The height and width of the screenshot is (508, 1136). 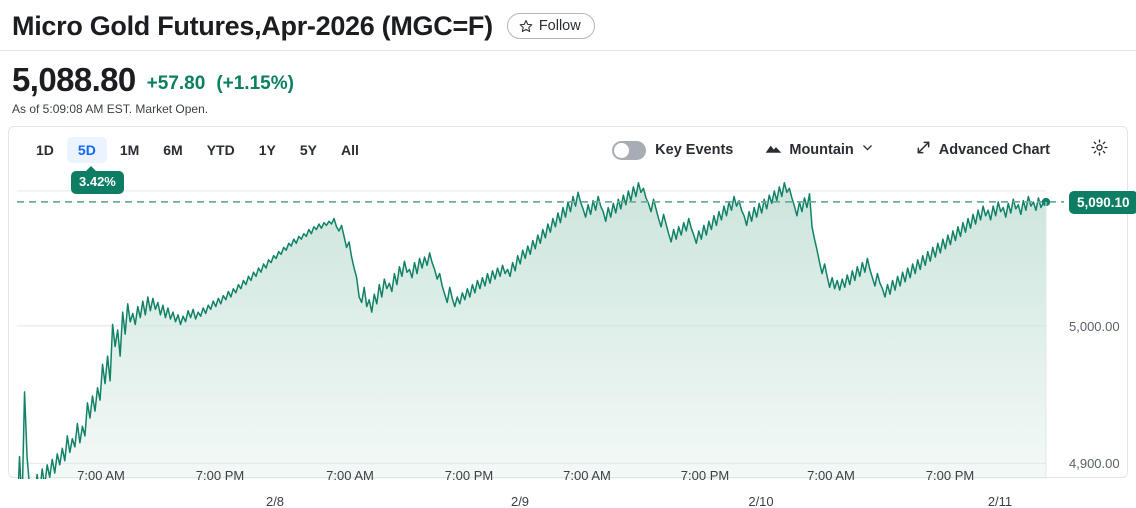 I want to click on expand-arrows-icon, so click(x=923, y=150).